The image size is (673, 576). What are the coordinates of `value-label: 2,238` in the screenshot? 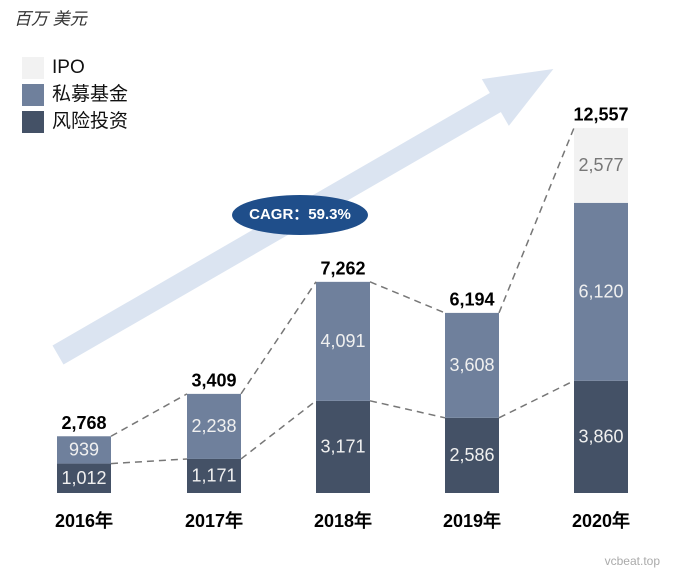 It's located at (213, 426).